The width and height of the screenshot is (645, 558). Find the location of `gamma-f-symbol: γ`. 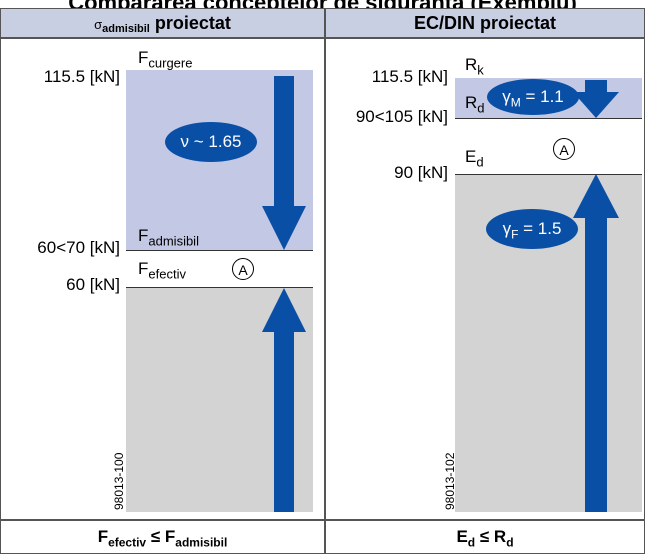

gamma-f-symbol: γ is located at coordinates (507, 228).